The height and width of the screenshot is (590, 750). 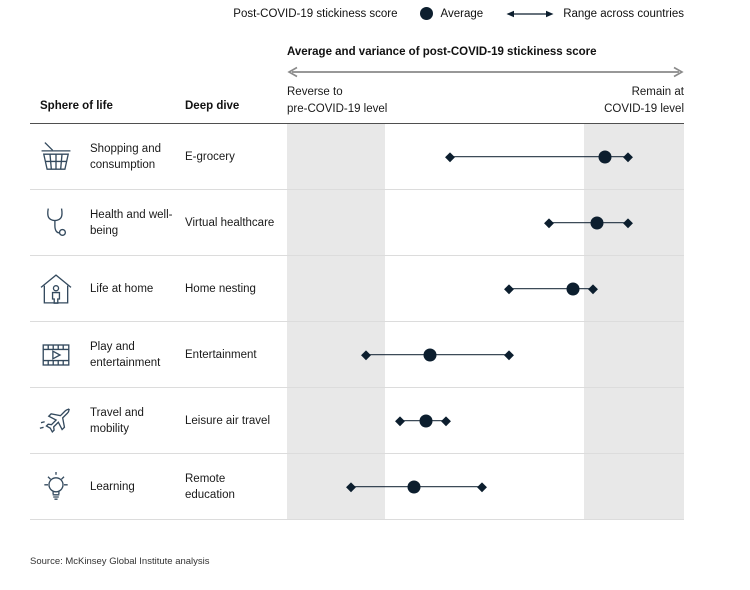 What do you see at coordinates (220, 288) in the screenshot?
I see `deep-dive-label: Home nesting` at bounding box center [220, 288].